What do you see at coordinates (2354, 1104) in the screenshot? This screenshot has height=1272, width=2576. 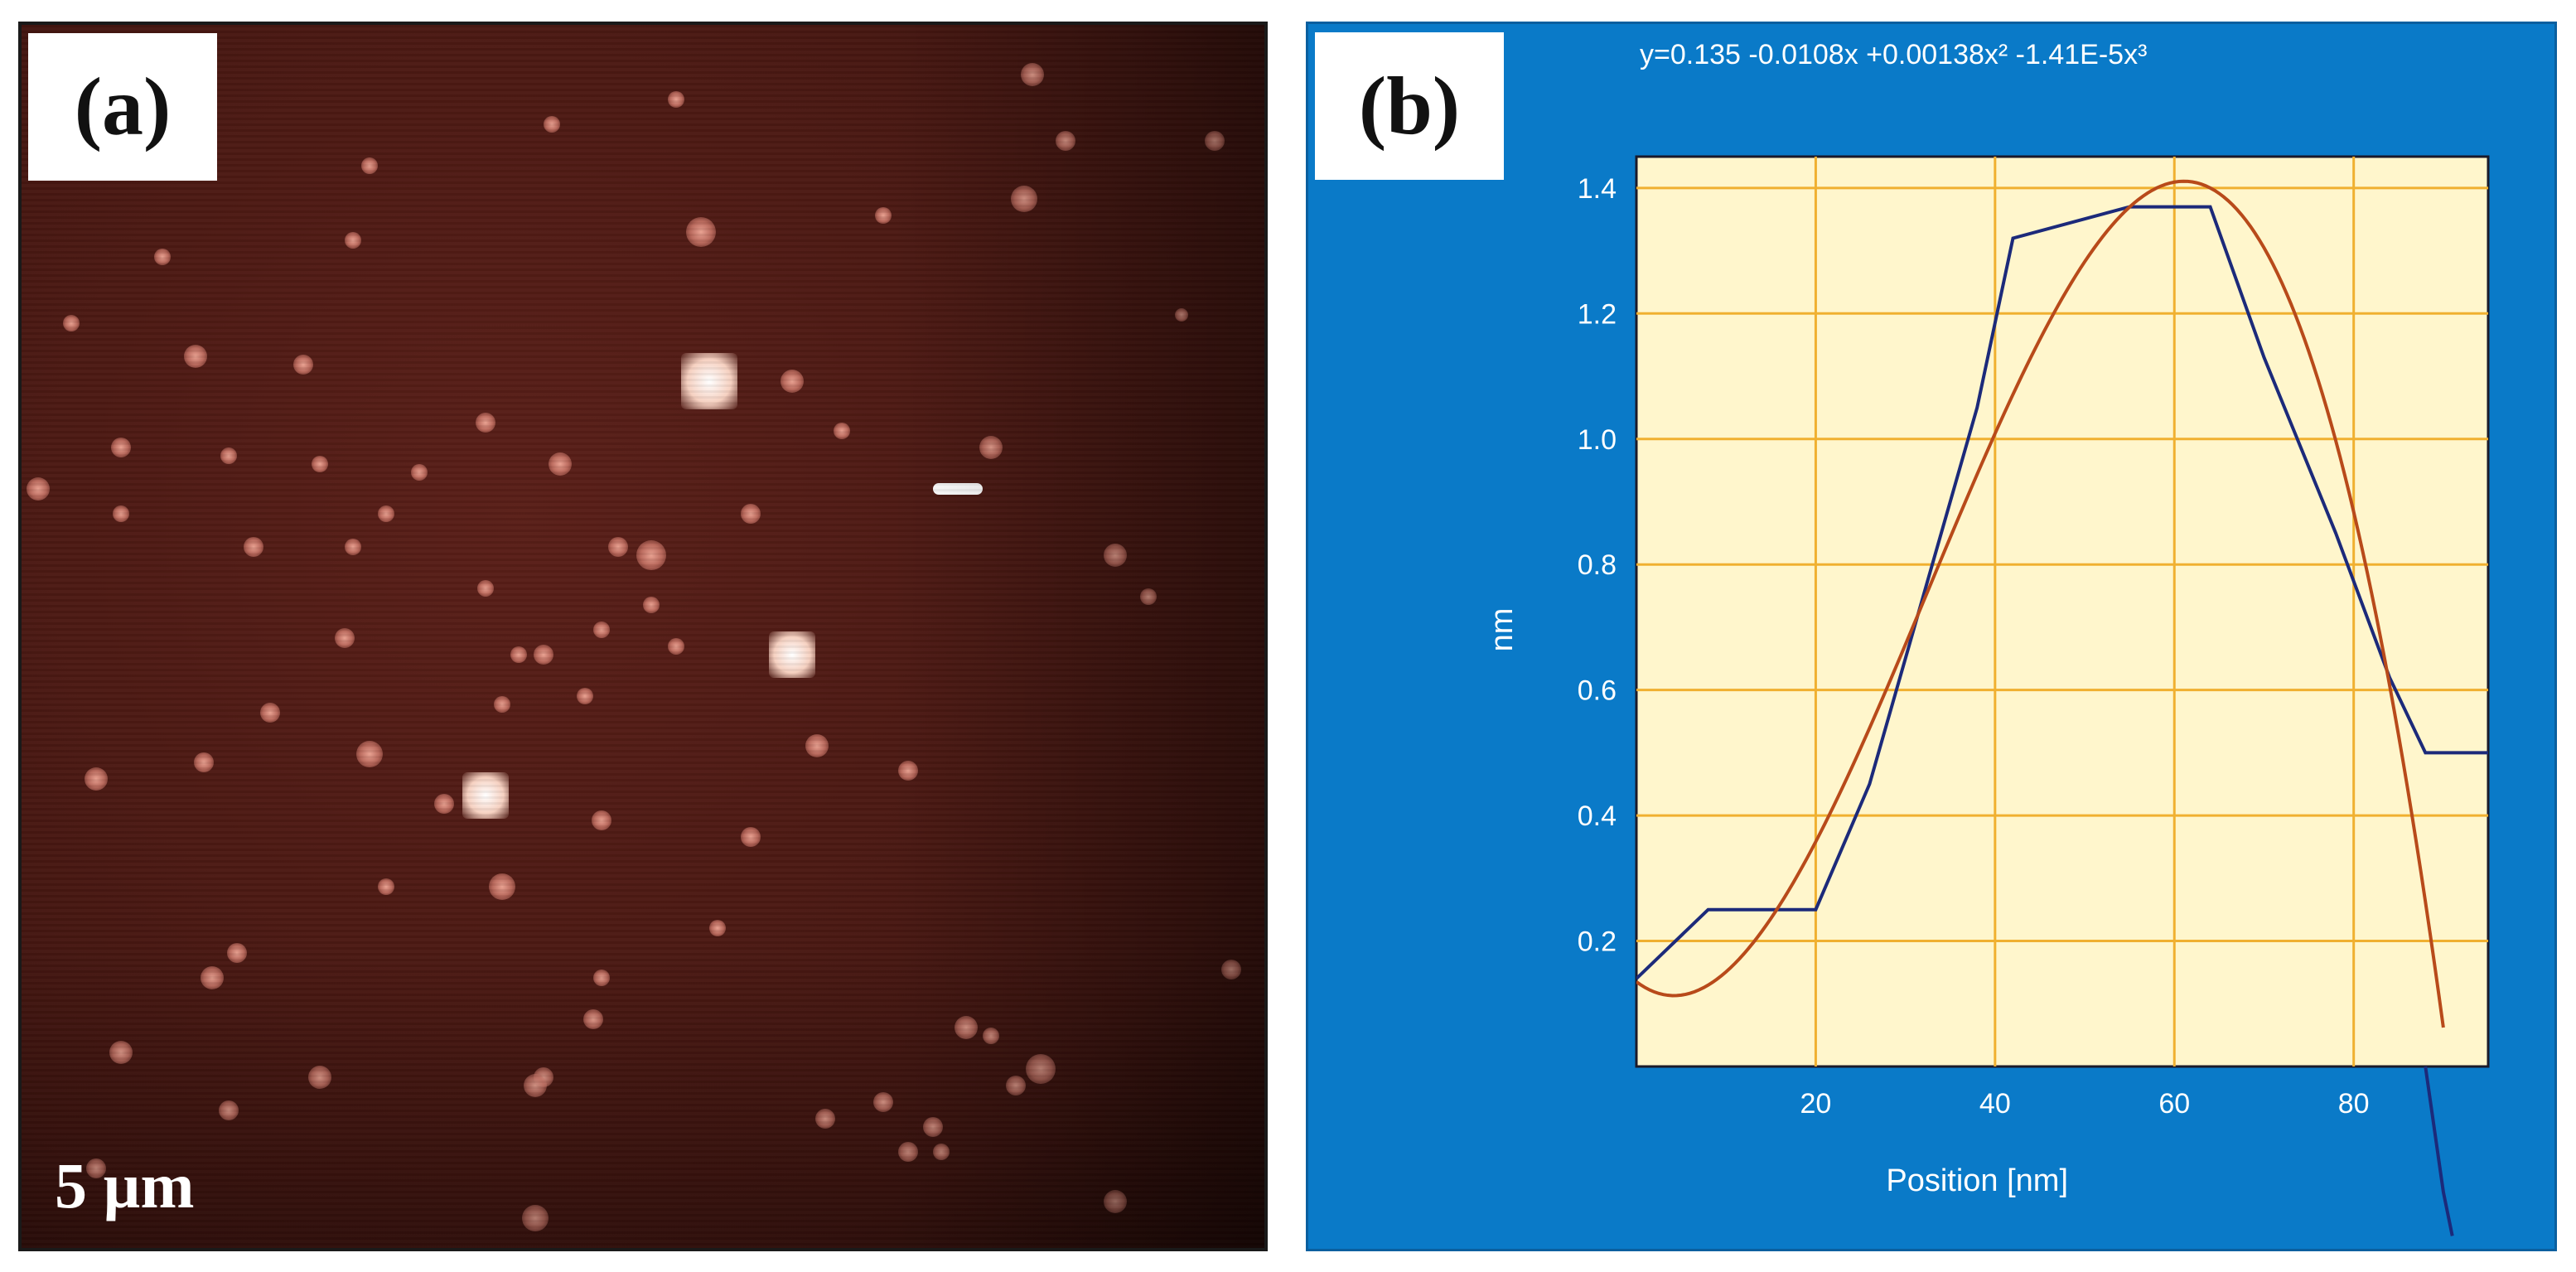 I see `x-tick-label: 80` at bounding box center [2354, 1104].